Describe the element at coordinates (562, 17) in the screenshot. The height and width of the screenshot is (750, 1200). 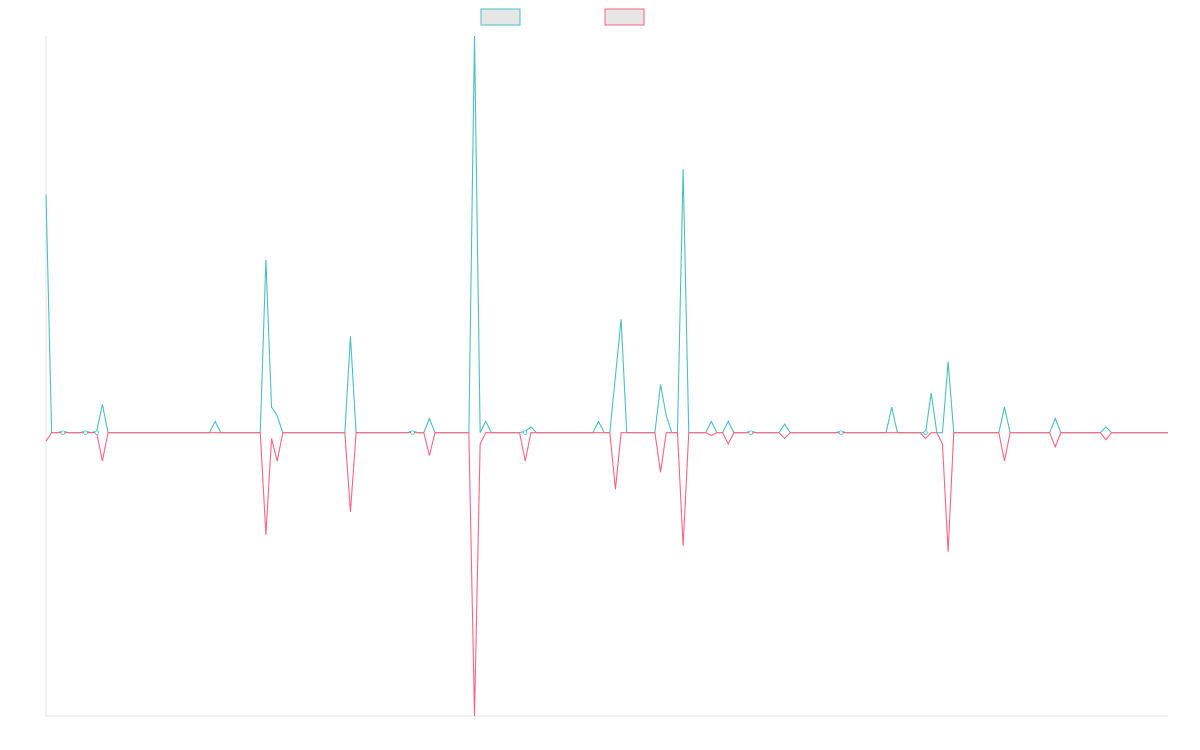
I see `legend` at that location.